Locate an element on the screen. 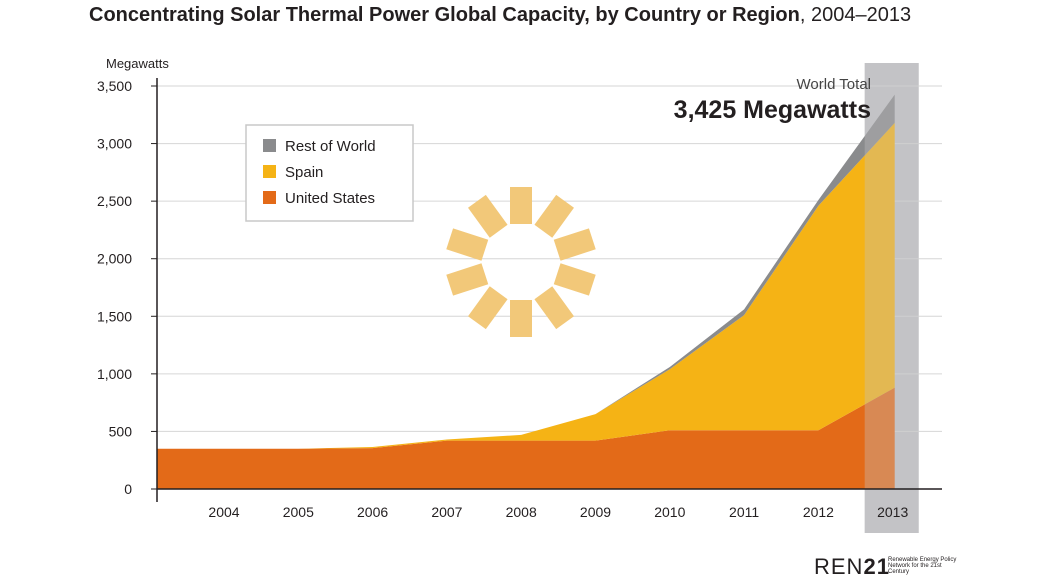 This screenshot has height=576, width=1038. x-tick-labels: 2004 2005 2006 2007 2008 2009 2010 2011 2012 2013 is located at coordinates (558, 512).